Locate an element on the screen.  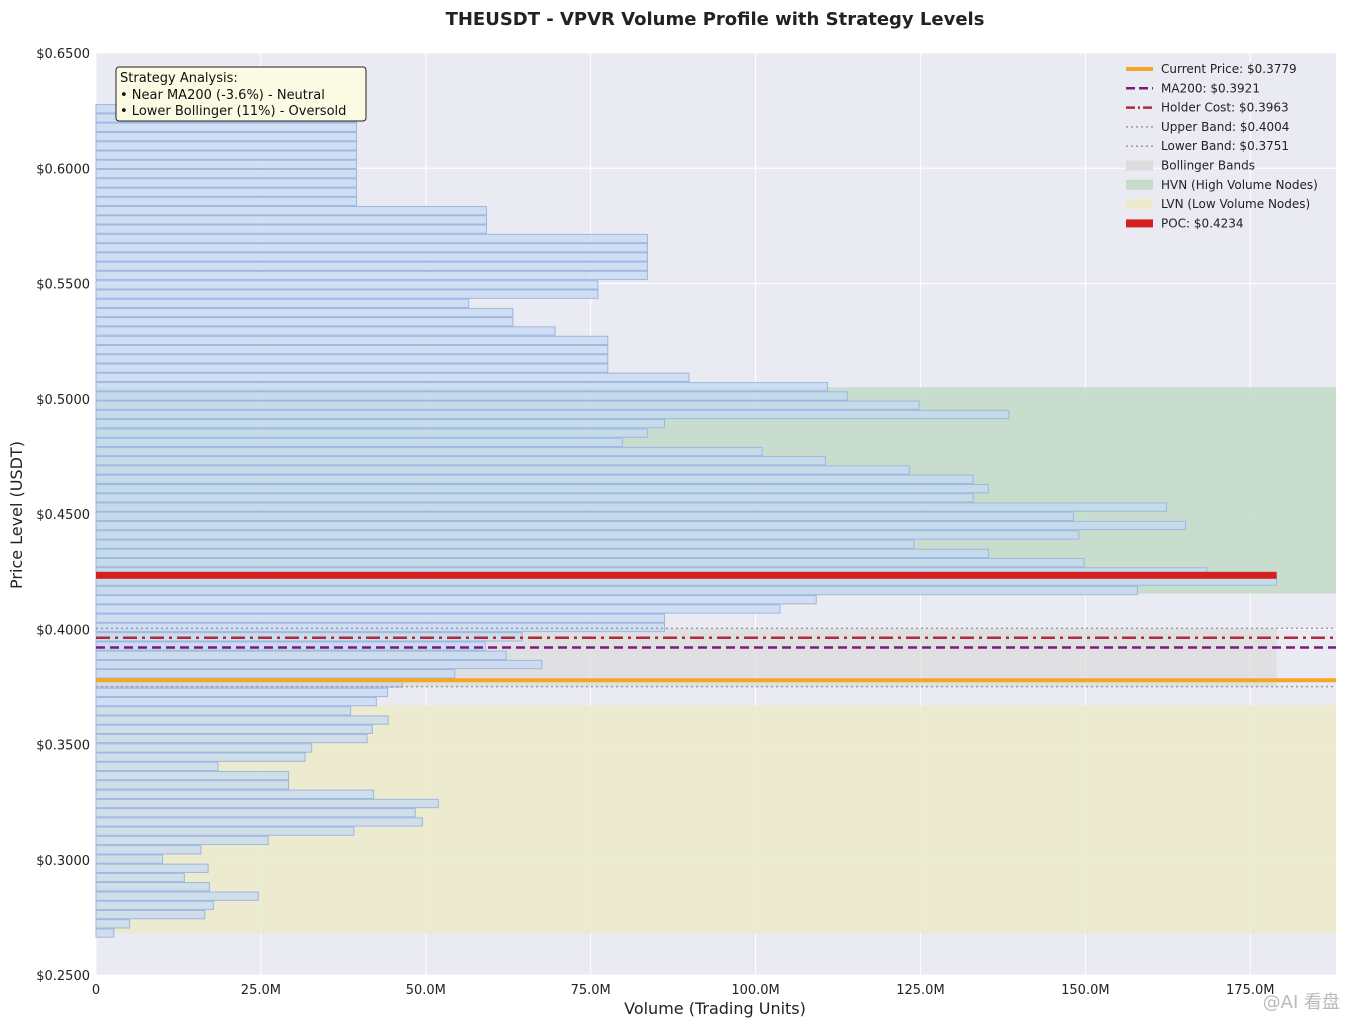
legend-label-poc: POC: $0.4234 is located at coordinates (1202, 223).